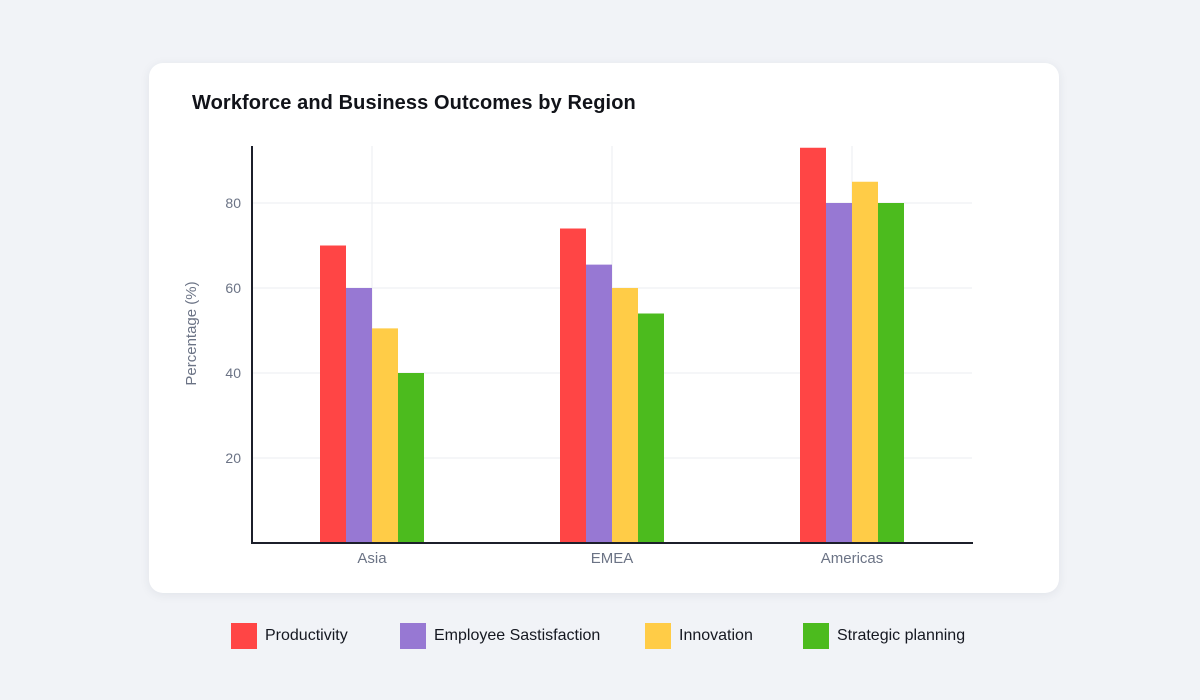 The height and width of the screenshot is (700, 1200). What do you see at coordinates (658, 636) in the screenshot?
I see `legend-swatch-innovation` at bounding box center [658, 636].